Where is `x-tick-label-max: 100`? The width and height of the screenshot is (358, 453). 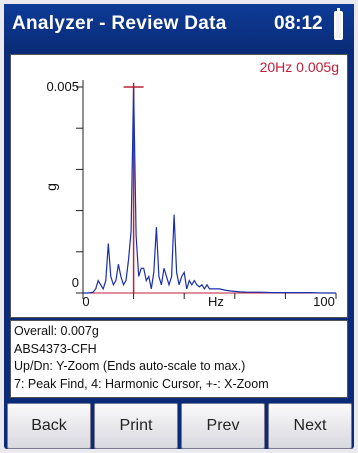
x-tick-label-max: 100 is located at coordinates (324, 301).